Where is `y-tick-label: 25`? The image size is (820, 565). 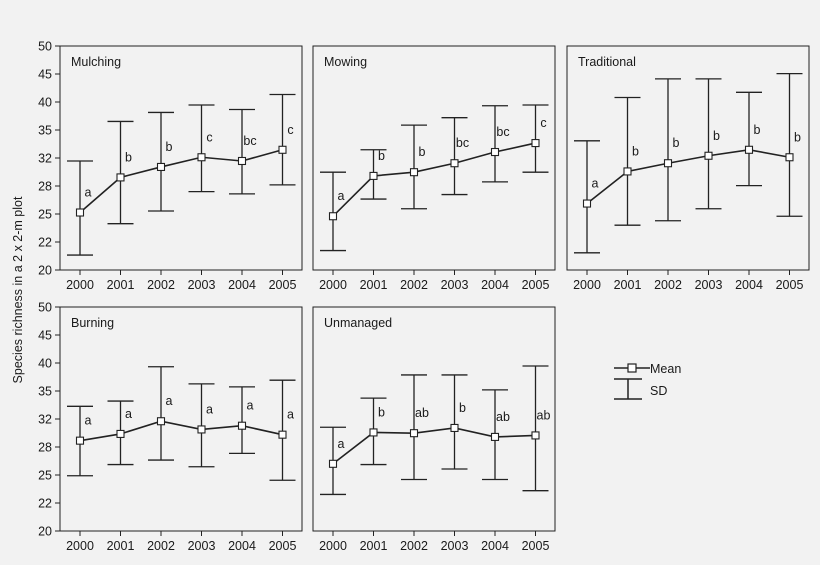 y-tick-label: 25 is located at coordinates (45, 476).